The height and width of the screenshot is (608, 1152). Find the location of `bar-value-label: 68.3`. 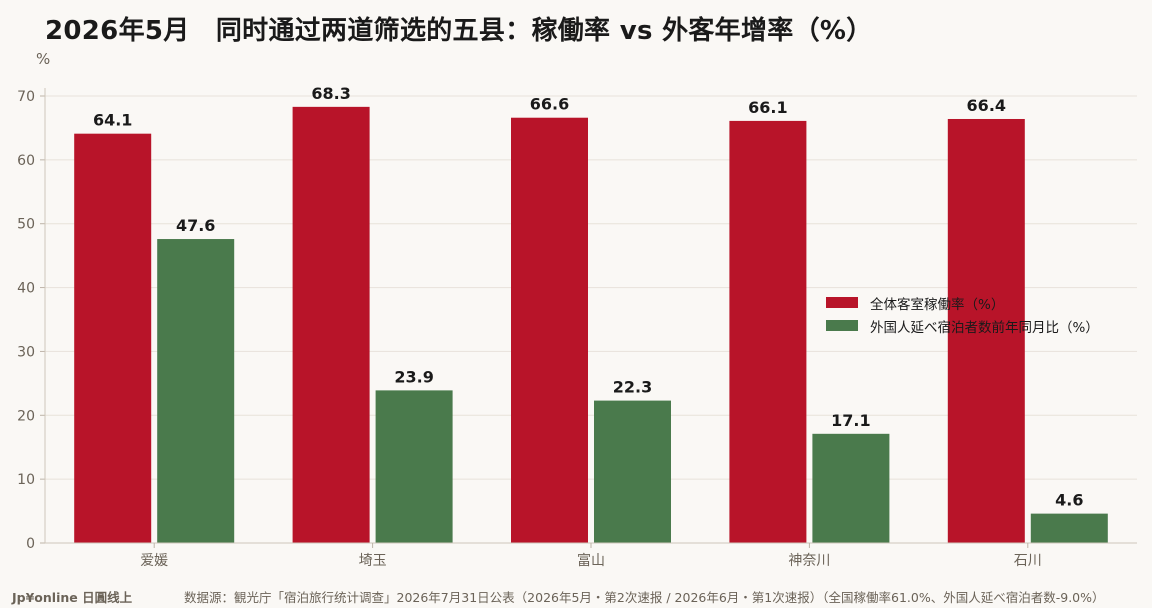

bar-value-label: 68.3 is located at coordinates (330, 93).